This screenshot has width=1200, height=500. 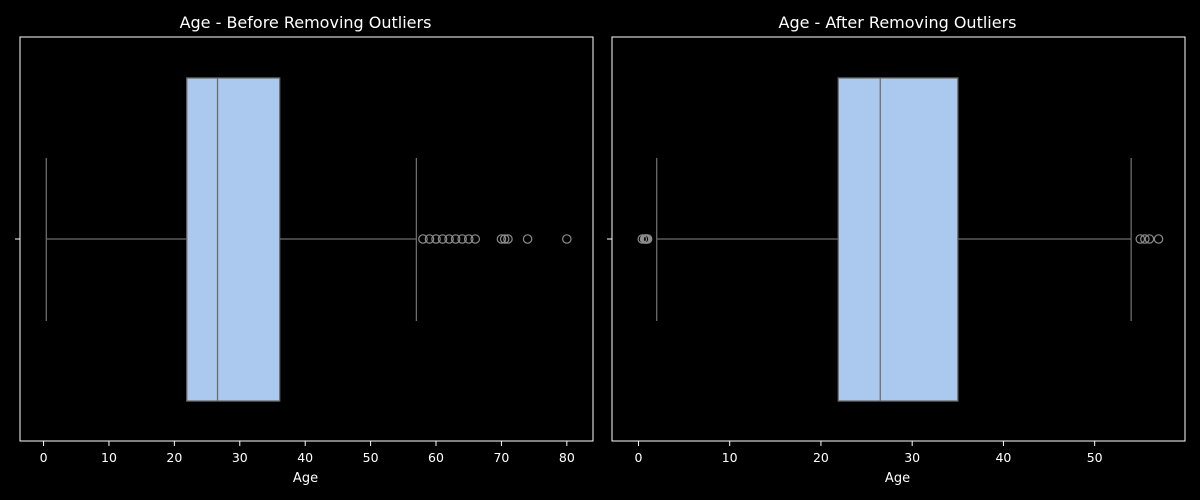 I want to click on chart-title: Age - Before Removing Outliers, so click(x=306, y=22).